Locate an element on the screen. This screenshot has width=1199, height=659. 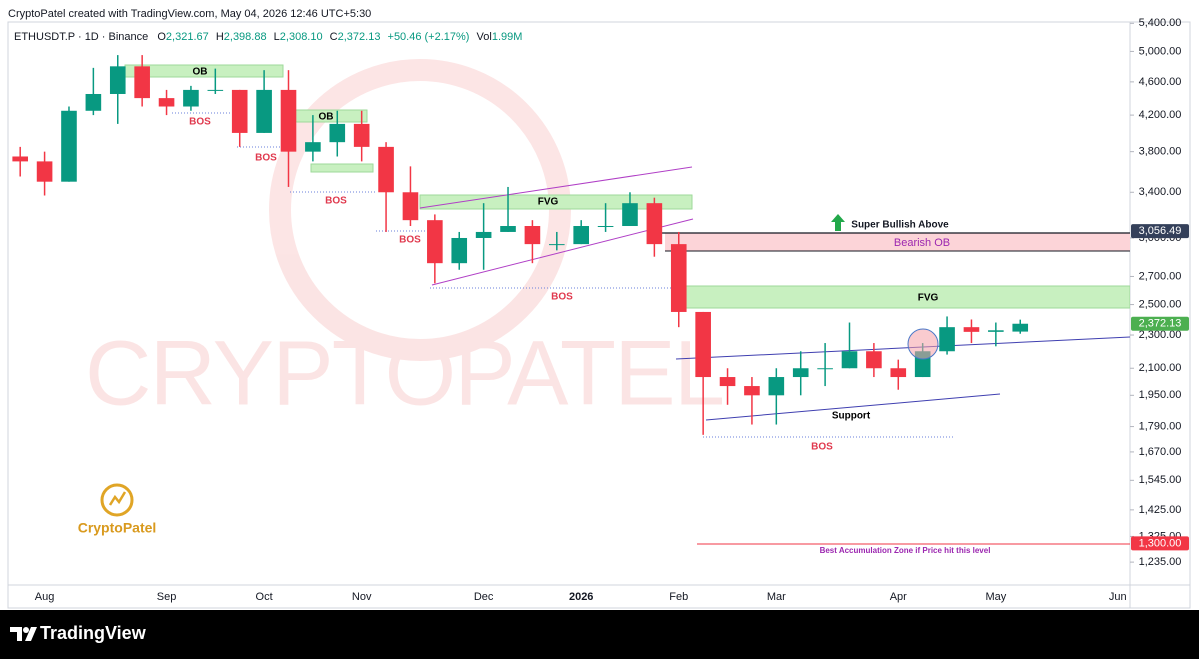
x-tick-label: Dec is located at coordinates (484, 597).